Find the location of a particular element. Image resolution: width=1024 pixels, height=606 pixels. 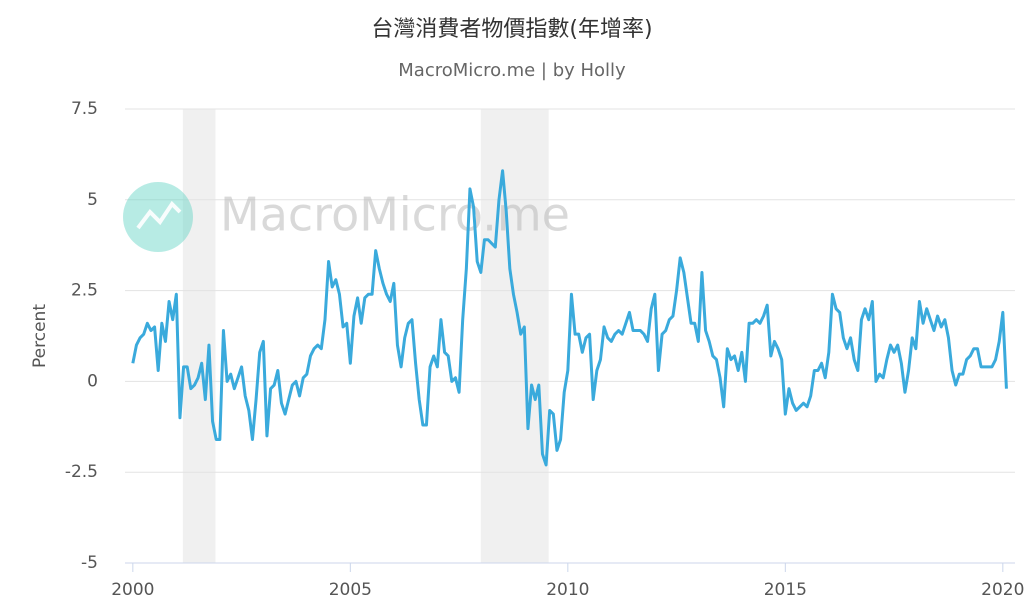

y-tick-label: 5 is located at coordinates (92, 200).